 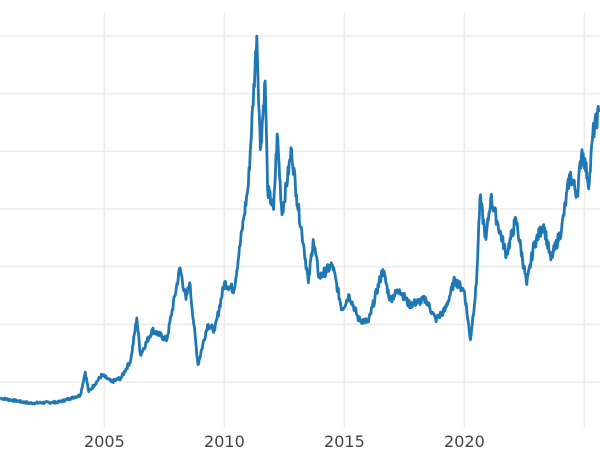 What do you see at coordinates (224, 441) in the screenshot?
I see `x-tick-label: 2010` at bounding box center [224, 441].